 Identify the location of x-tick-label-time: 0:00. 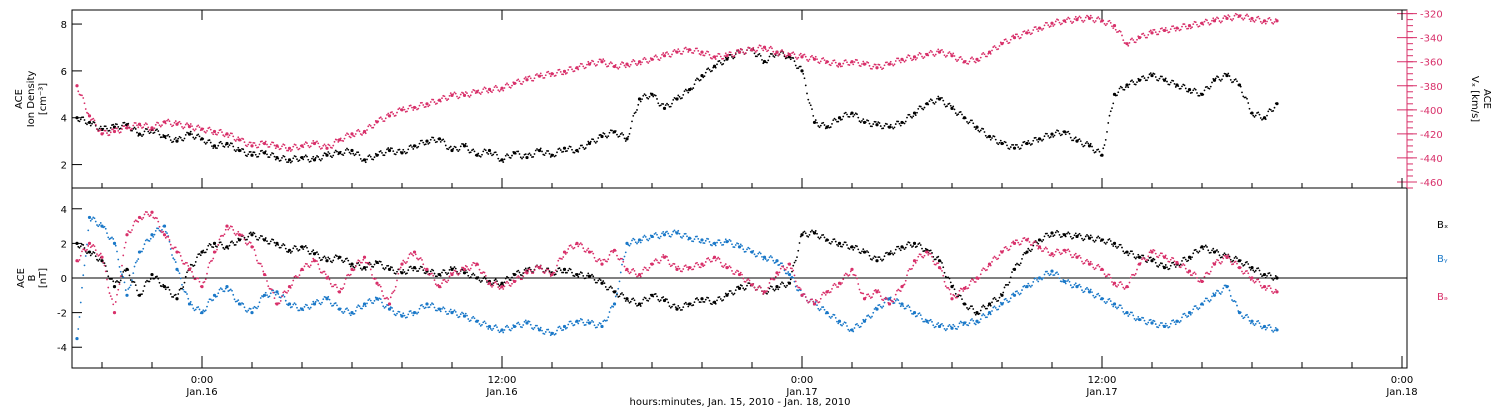
(202, 380).